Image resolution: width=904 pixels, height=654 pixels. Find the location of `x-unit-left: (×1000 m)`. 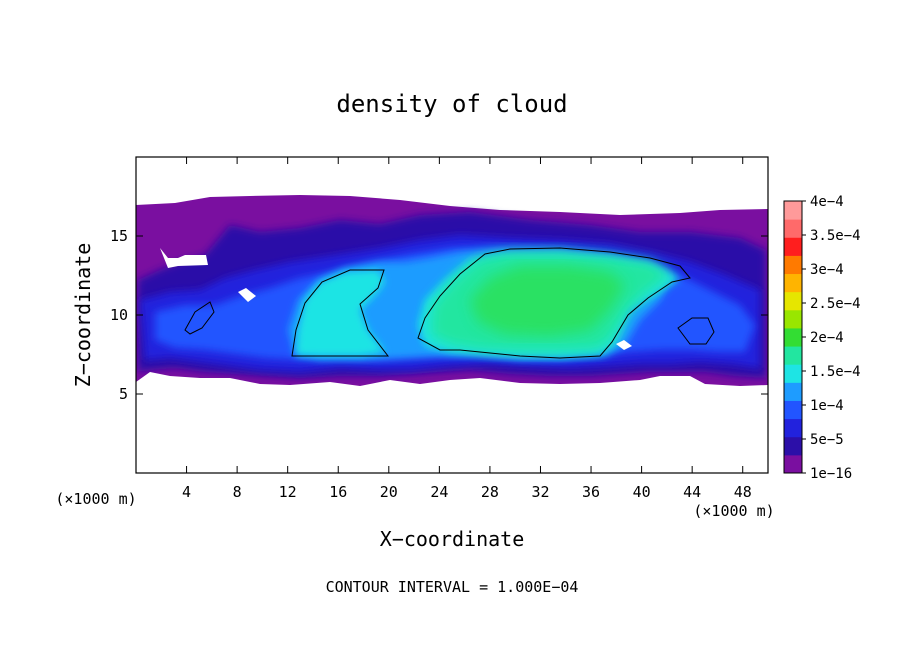

x-unit-left: (×1000 m) is located at coordinates (95, 499).